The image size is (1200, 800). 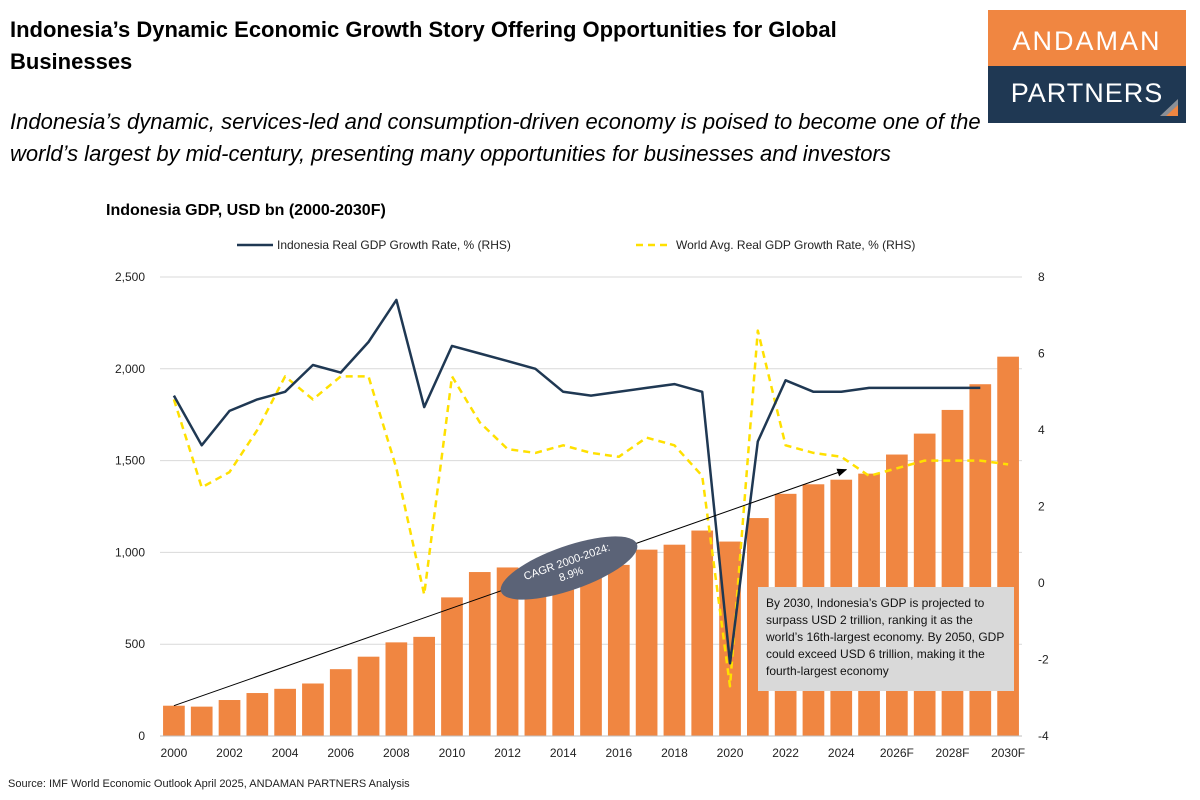 I want to click on x-tick-label: 2028F, so click(x=952, y=753).